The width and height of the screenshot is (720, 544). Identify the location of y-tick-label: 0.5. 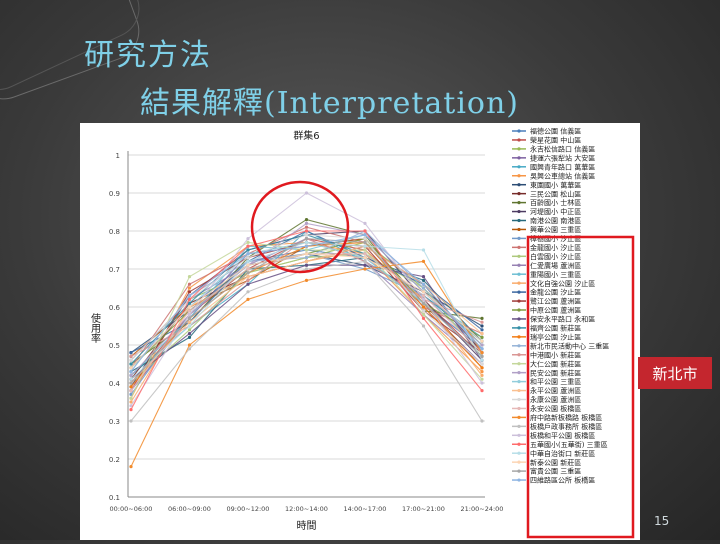
(114, 346).